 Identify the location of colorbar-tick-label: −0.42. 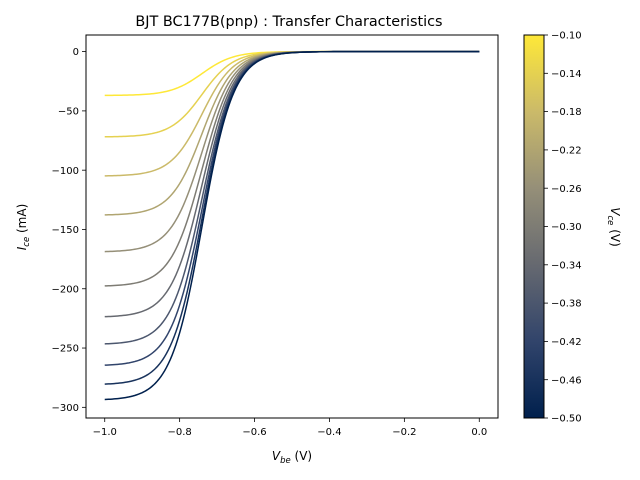
(566, 342).